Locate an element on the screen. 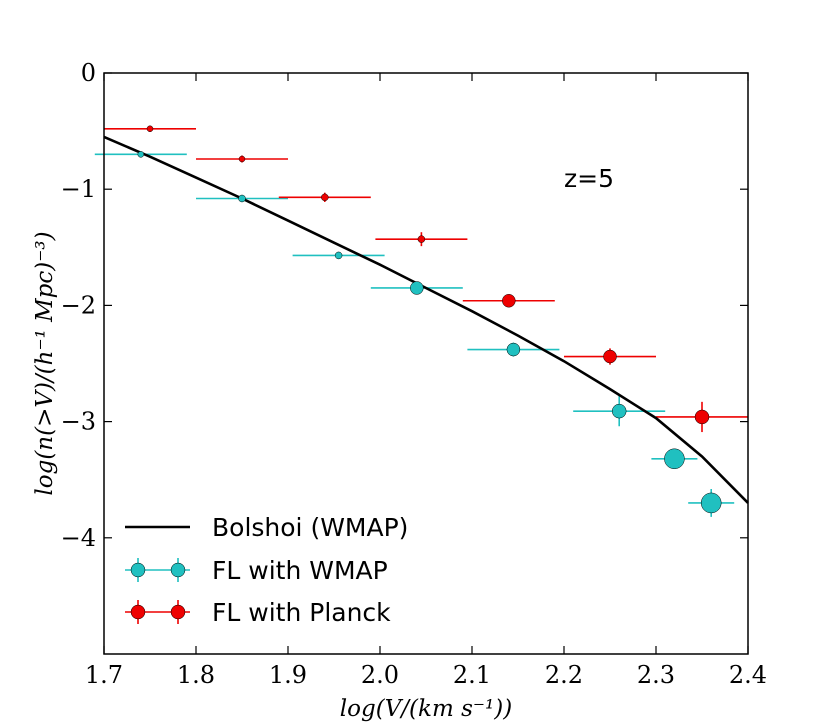 The width and height of the screenshot is (830, 727). y-tick-label: −2 is located at coordinates (78, 305).